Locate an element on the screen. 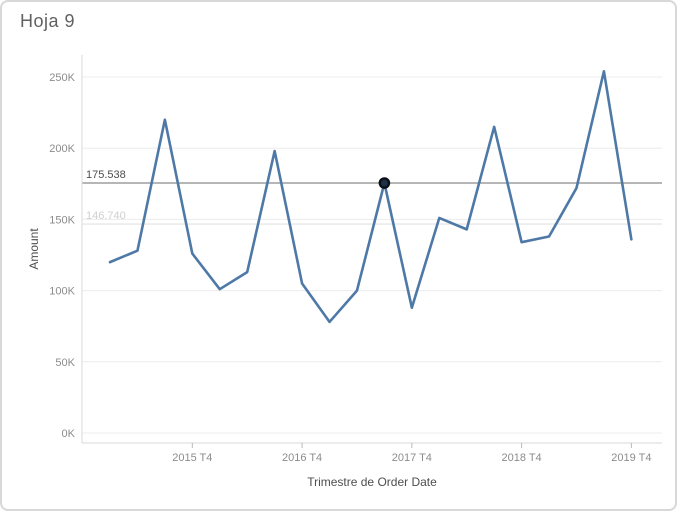 The width and height of the screenshot is (677, 511). x-tick-label: 2019 T4 is located at coordinates (631, 458).